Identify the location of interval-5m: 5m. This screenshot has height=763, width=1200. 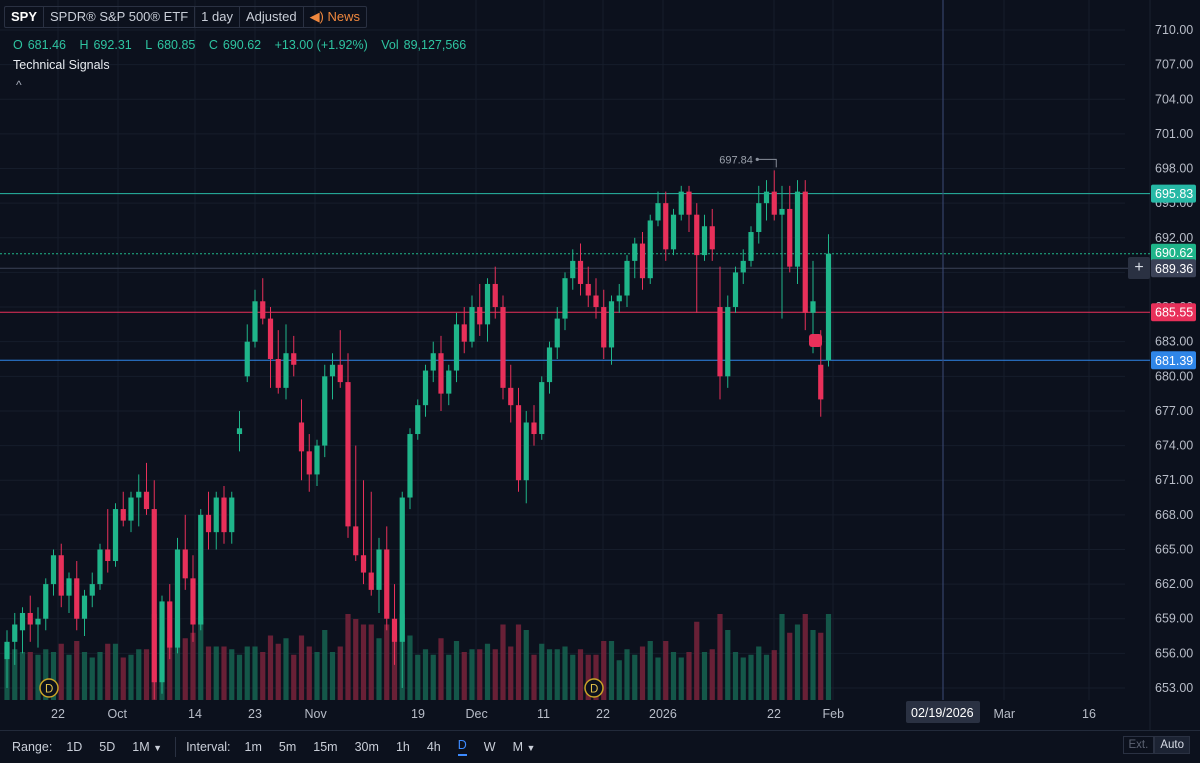
(287, 747).